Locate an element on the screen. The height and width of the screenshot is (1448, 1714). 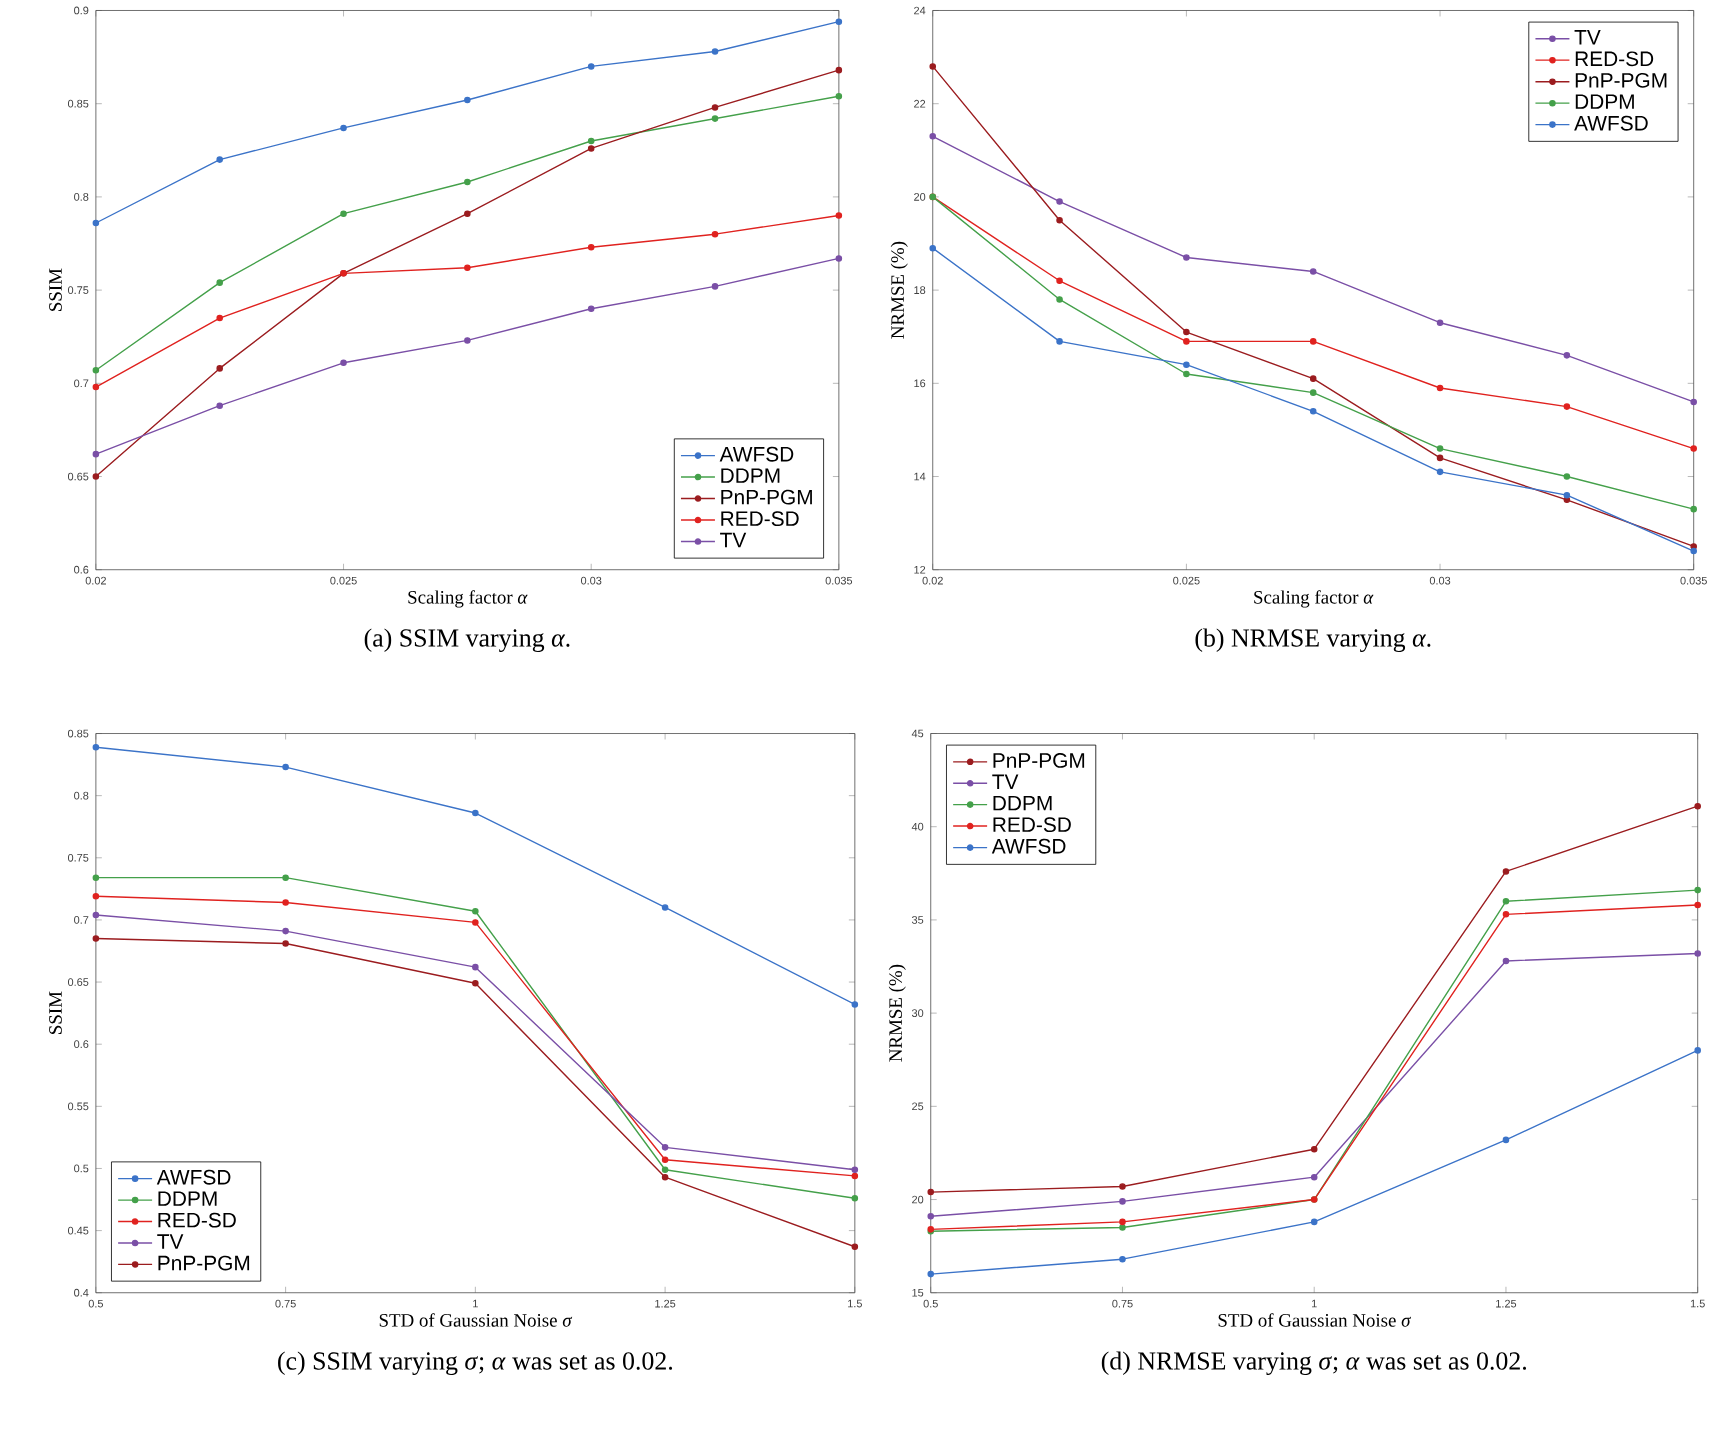
text: (b) NRMSE varying α. is located at coordinates (1313, 640).